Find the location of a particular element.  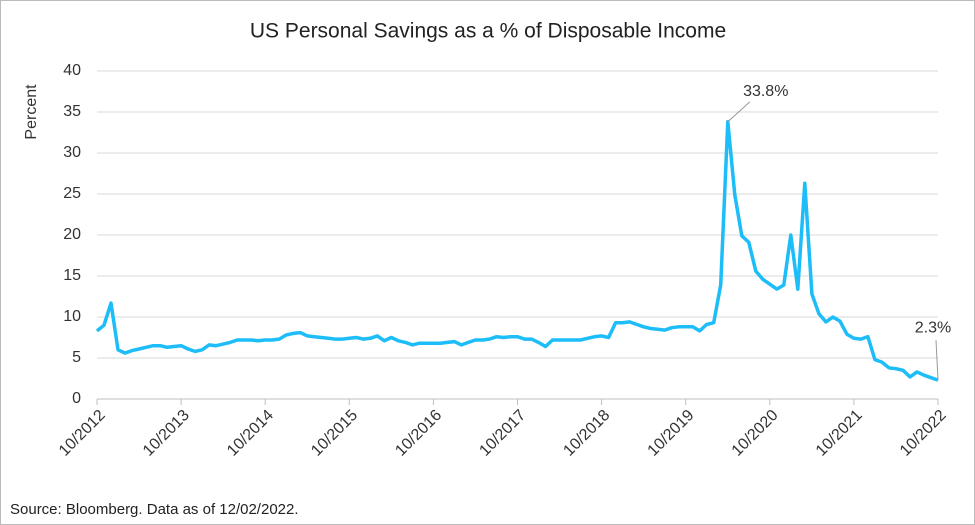

y-tick-label: 25 is located at coordinates (72, 193).